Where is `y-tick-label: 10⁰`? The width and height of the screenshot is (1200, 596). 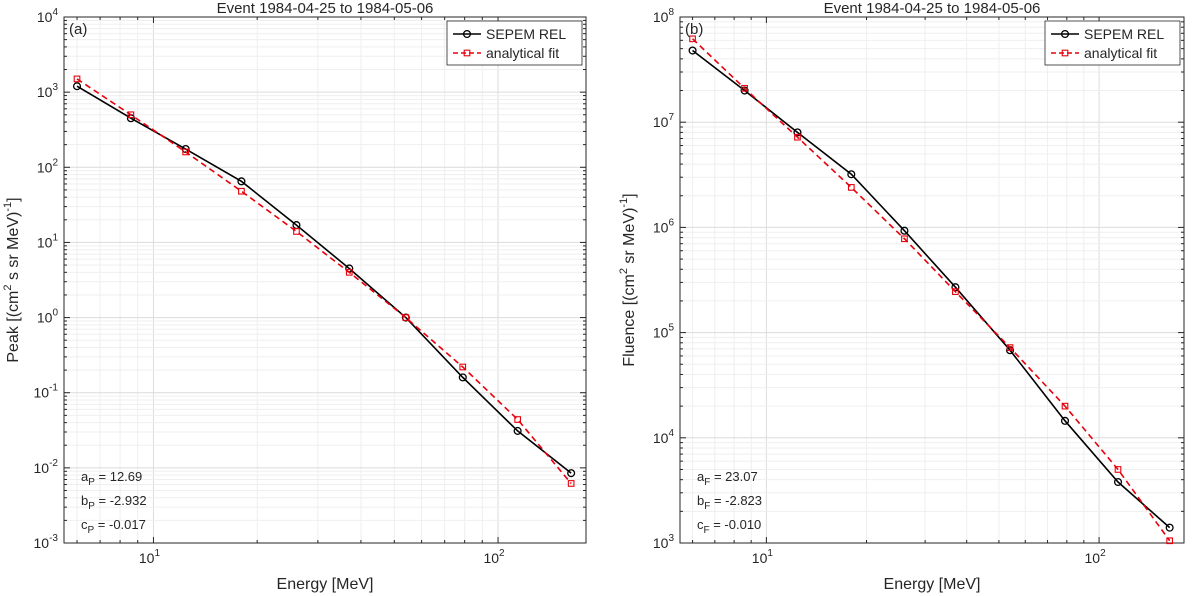 y-tick-label: 10⁰ is located at coordinates (48, 317).